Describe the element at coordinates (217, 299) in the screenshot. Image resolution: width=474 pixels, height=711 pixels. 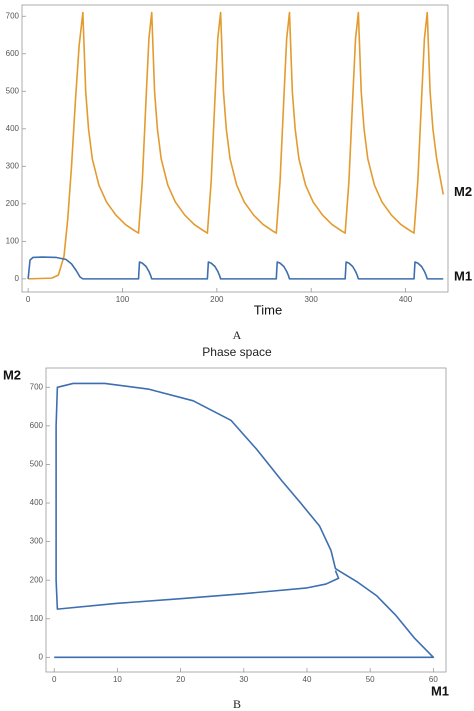
I see `x-tick-label: 200` at that location.